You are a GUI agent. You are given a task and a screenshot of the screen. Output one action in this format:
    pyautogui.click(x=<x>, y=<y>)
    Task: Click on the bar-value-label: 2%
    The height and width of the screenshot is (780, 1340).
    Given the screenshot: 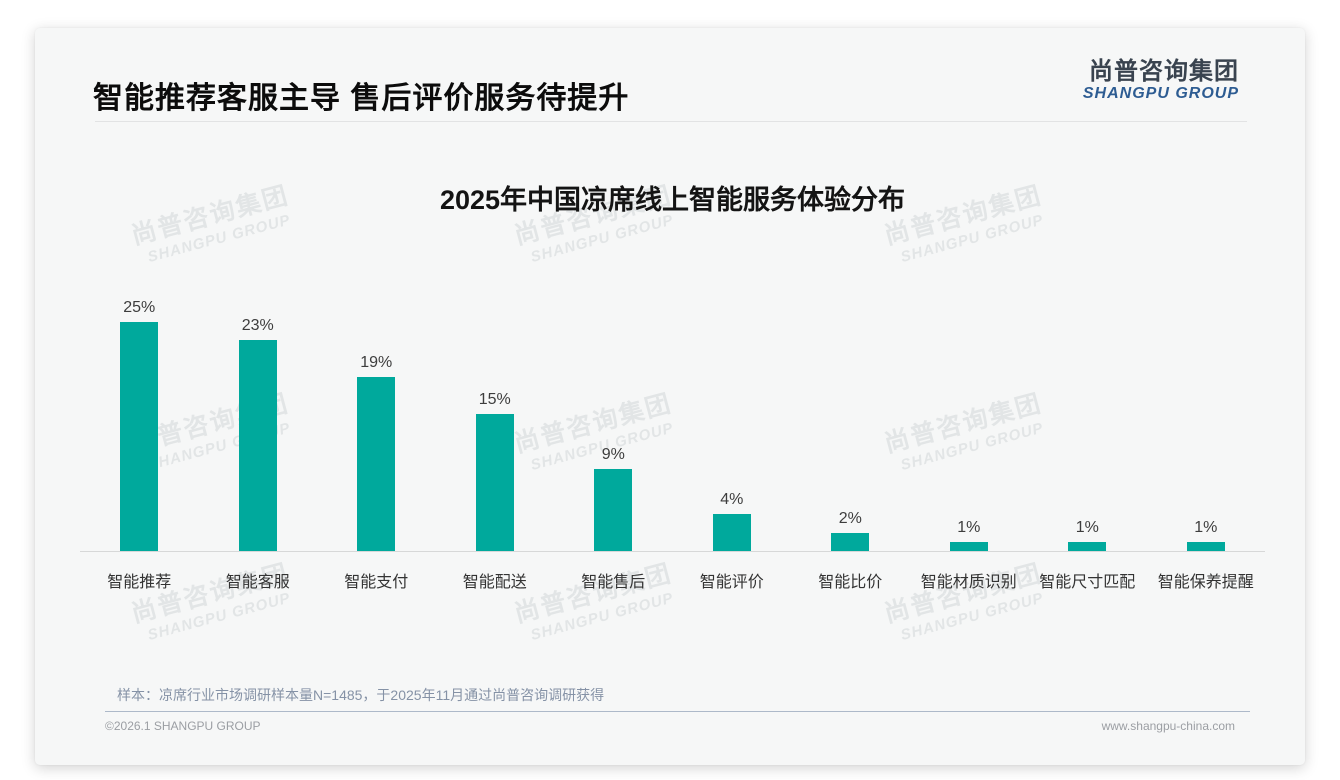 What is the action you would take?
    pyautogui.click(x=850, y=518)
    